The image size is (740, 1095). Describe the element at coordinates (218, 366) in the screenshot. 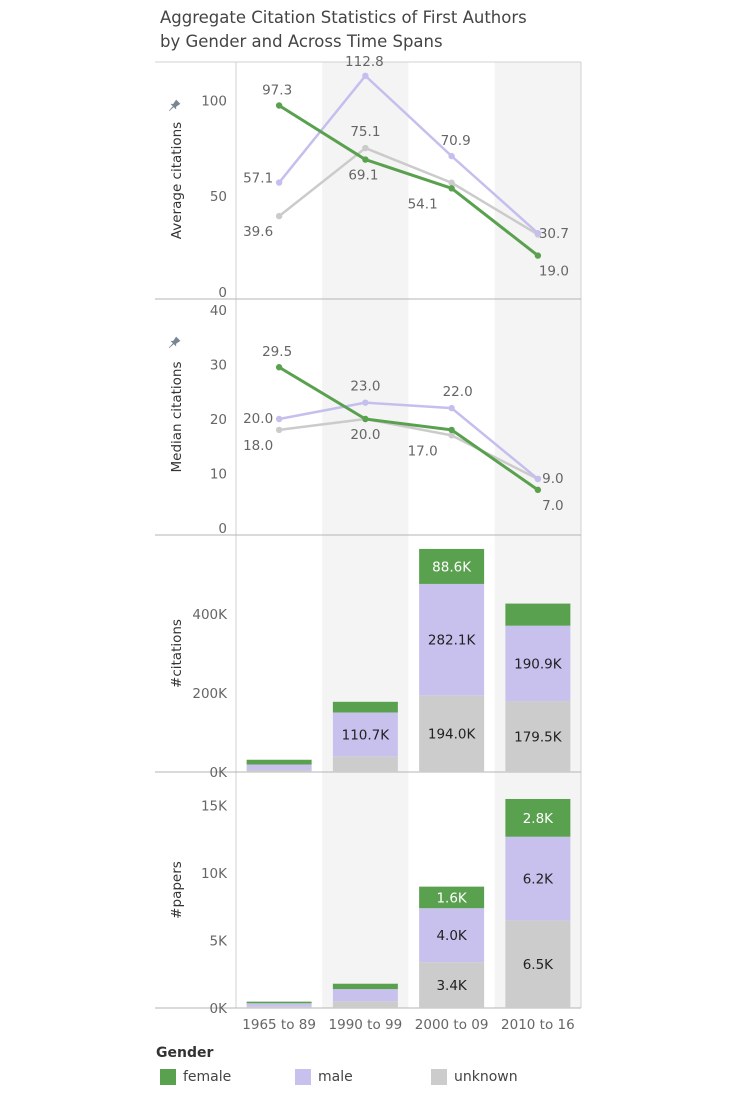

I see `y-tick-label: 30` at that location.